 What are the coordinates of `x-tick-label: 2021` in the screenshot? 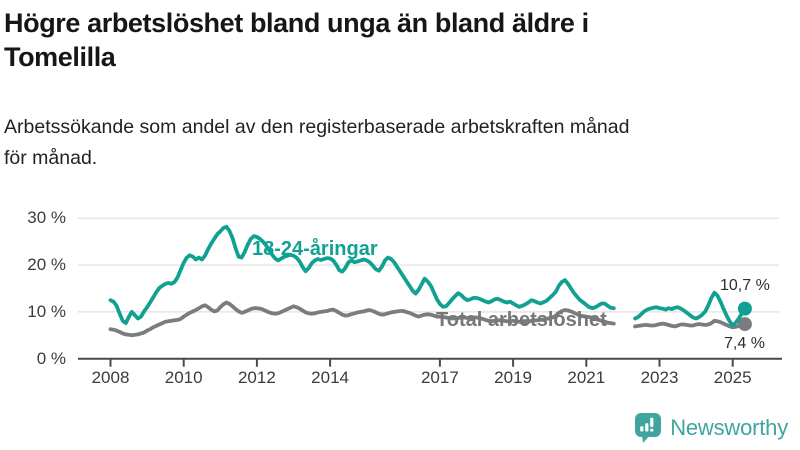 It's located at (586, 377).